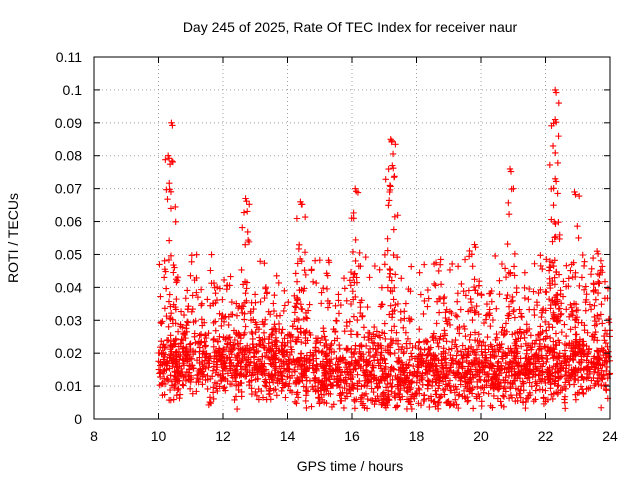 Image resolution: width=640 pixels, height=480 pixels. I want to click on y-tick-label: 0, so click(78, 419).